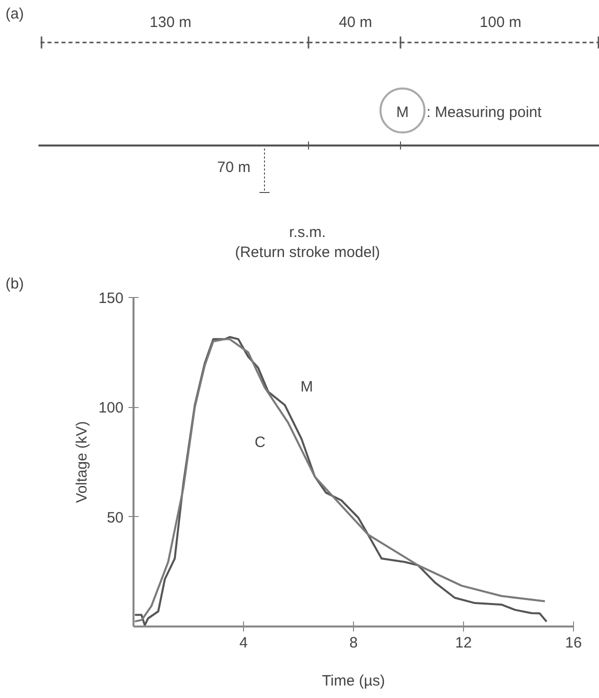 The image size is (599, 698). What do you see at coordinates (573, 643) in the screenshot?
I see `x-tick-label: 16` at bounding box center [573, 643].